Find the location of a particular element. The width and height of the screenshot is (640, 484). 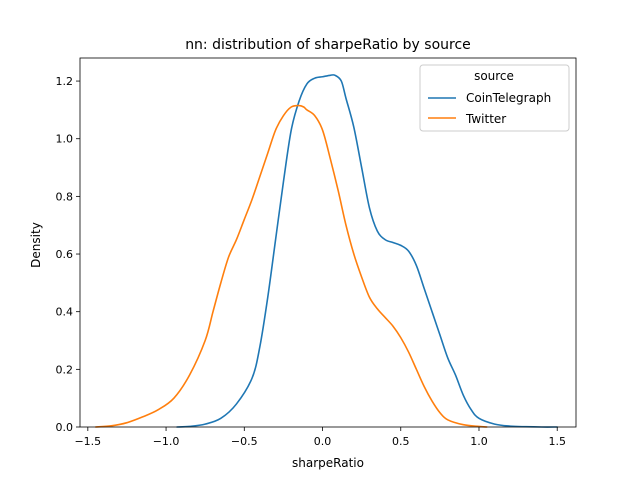

x-tick-label: −1.0 is located at coordinates (166, 441).